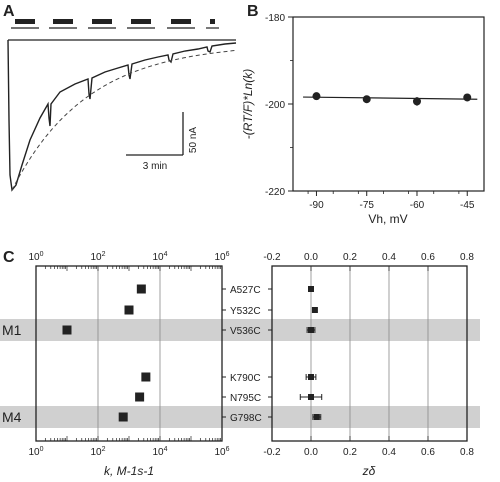 This screenshot has height=482, width=500. What do you see at coordinates (245, 290) in the screenshot?
I see `mutant-label: A527C` at bounding box center [245, 290].